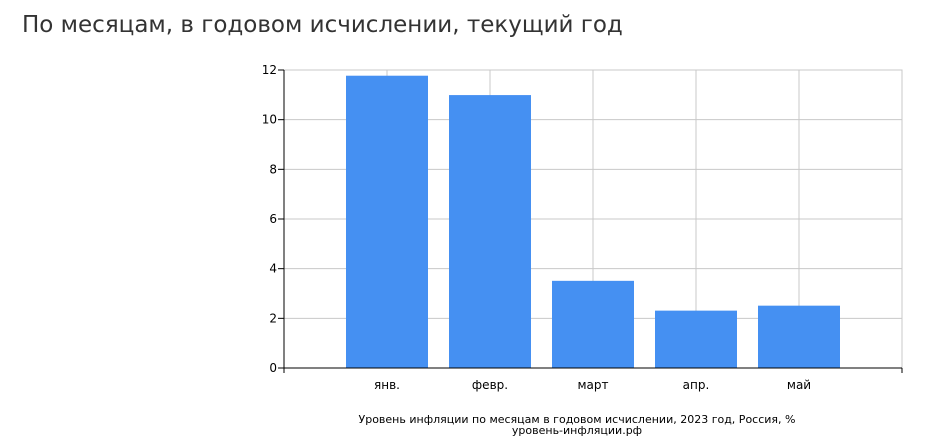  I want to click on x-tick-label-5: май, so click(799, 385).